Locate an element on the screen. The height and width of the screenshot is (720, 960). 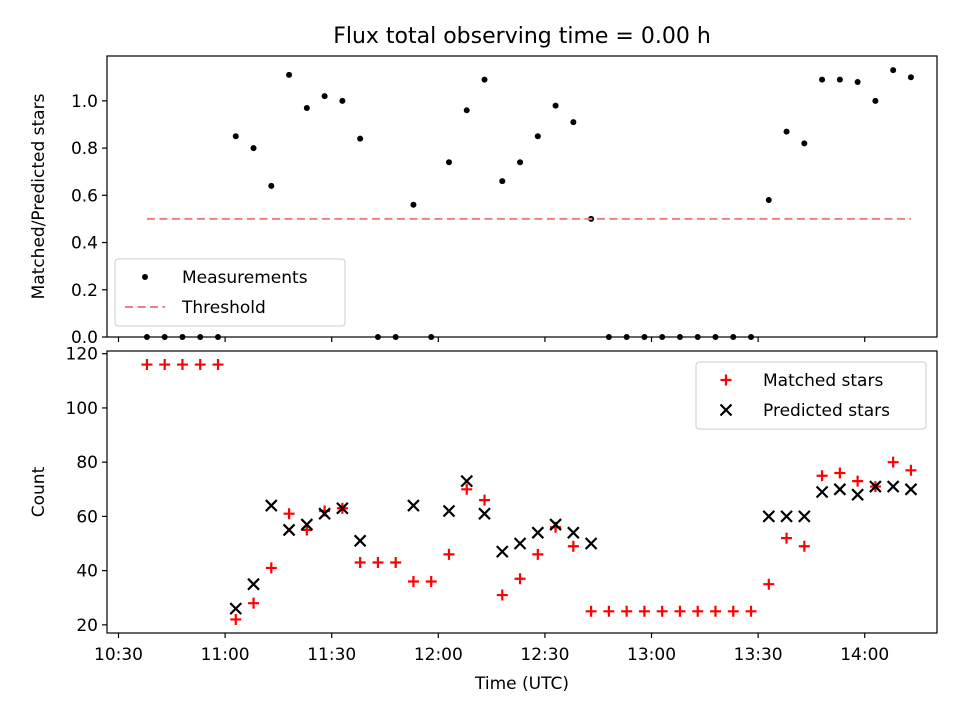
y-axis-label: Matched/Predicted stars is located at coordinates (39, 196).